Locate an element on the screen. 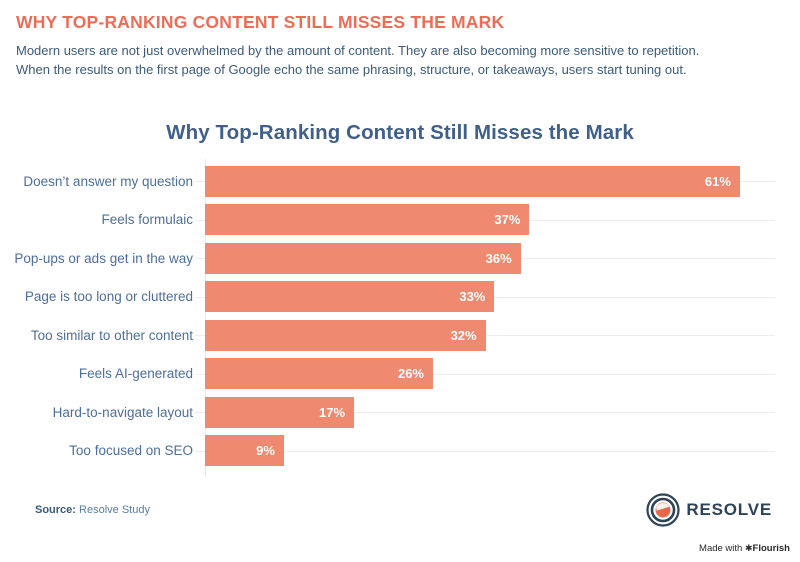 Image resolution: width=800 pixels, height=562 pixels. resolve-logo-text: RESOLVE is located at coordinates (729, 509).